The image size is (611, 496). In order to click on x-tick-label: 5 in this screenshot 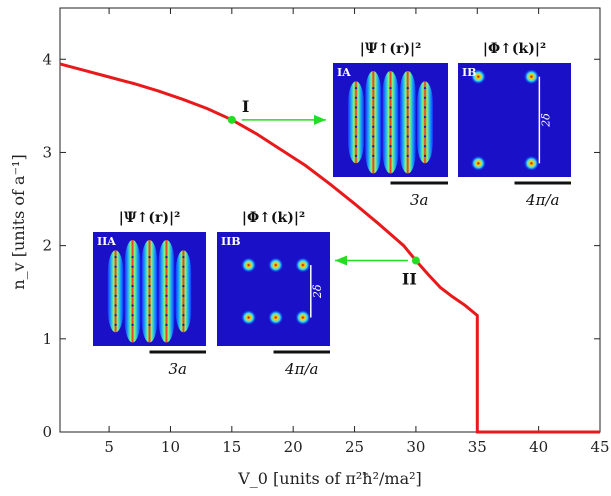, I will do `click(109, 447)`.